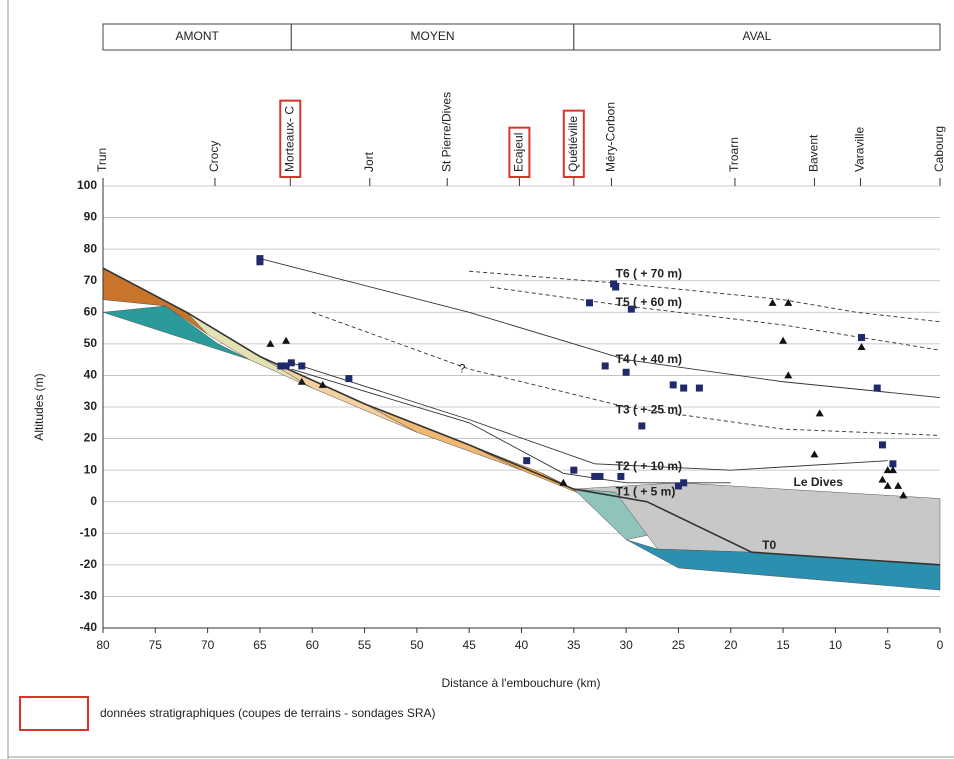 Image resolution: width=954 pixels, height=759 pixels. What do you see at coordinates (54, 713) in the screenshot?
I see `legend-swatch` at bounding box center [54, 713].